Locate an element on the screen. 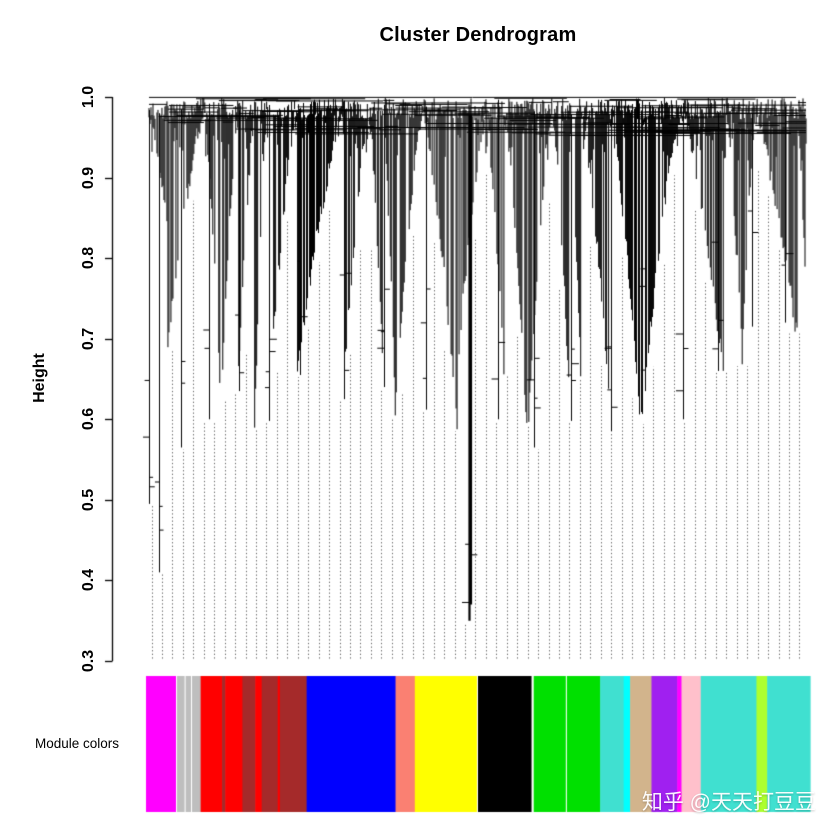 The width and height of the screenshot is (840, 840). y-tick-label: 0.4 is located at coordinates (88, 580).